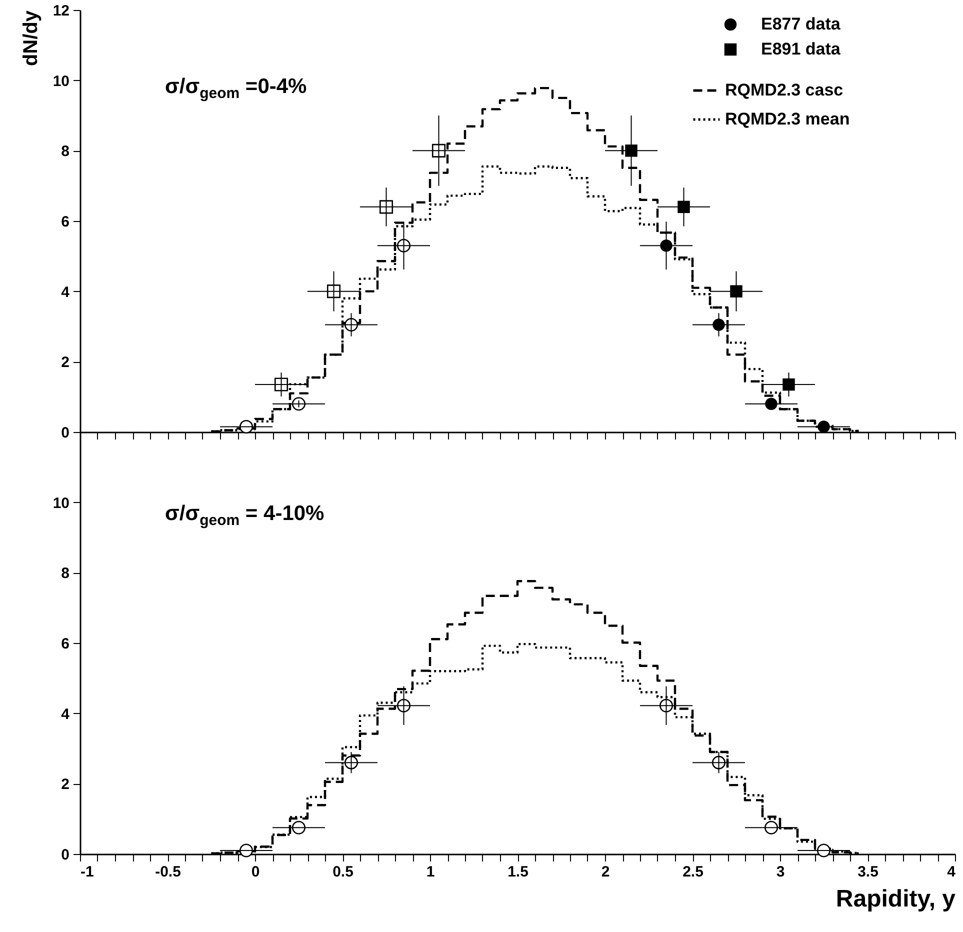 The image size is (963, 932). What do you see at coordinates (868, 872) in the screenshot?
I see `x-tick-label: 3.5` at bounding box center [868, 872].